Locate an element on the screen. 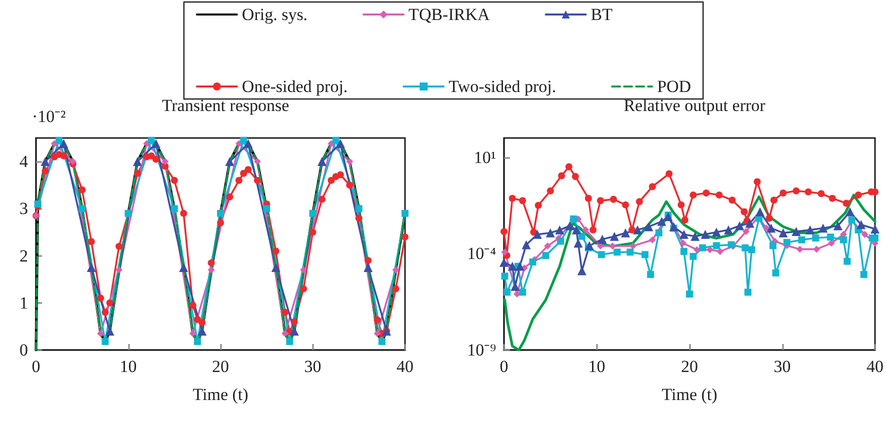 This screenshot has width=887, height=423. x-tick-label: 30 is located at coordinates (313, 366).